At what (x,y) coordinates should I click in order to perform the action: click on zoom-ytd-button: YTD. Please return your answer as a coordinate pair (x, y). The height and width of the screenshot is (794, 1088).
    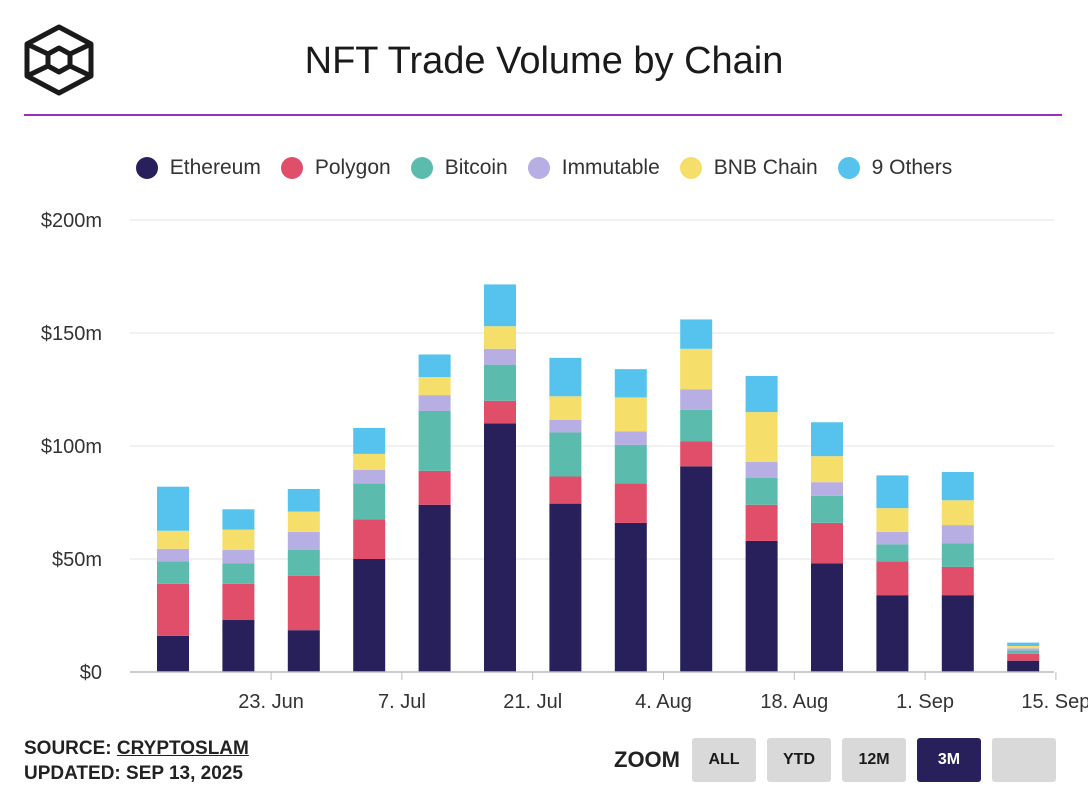
    Looking at the image, I should click on (799, 760).